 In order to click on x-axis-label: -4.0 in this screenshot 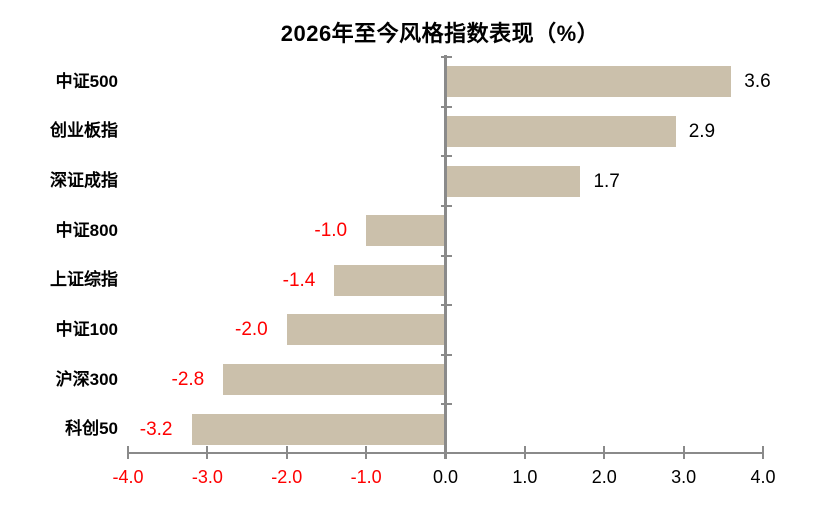, I will do `click(128, 477)`.